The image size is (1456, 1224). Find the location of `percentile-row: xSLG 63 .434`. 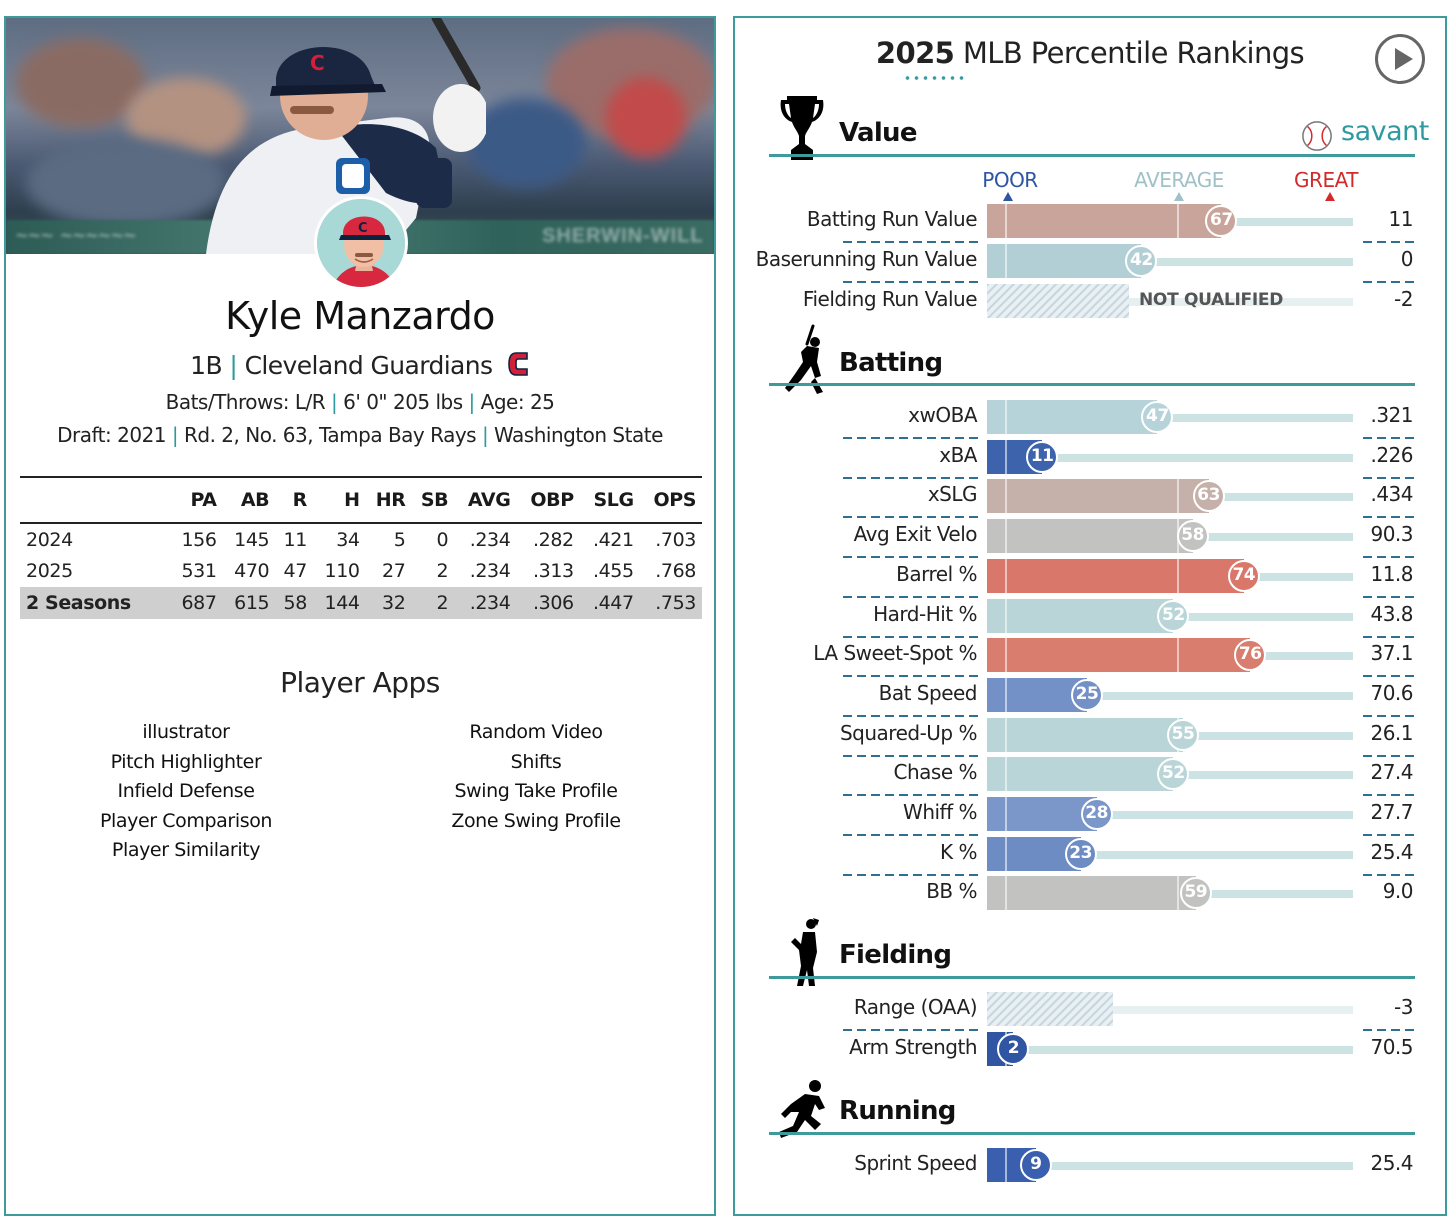

percentile-row: xSLG 63 .434 is located at coordinates (1090, 498).